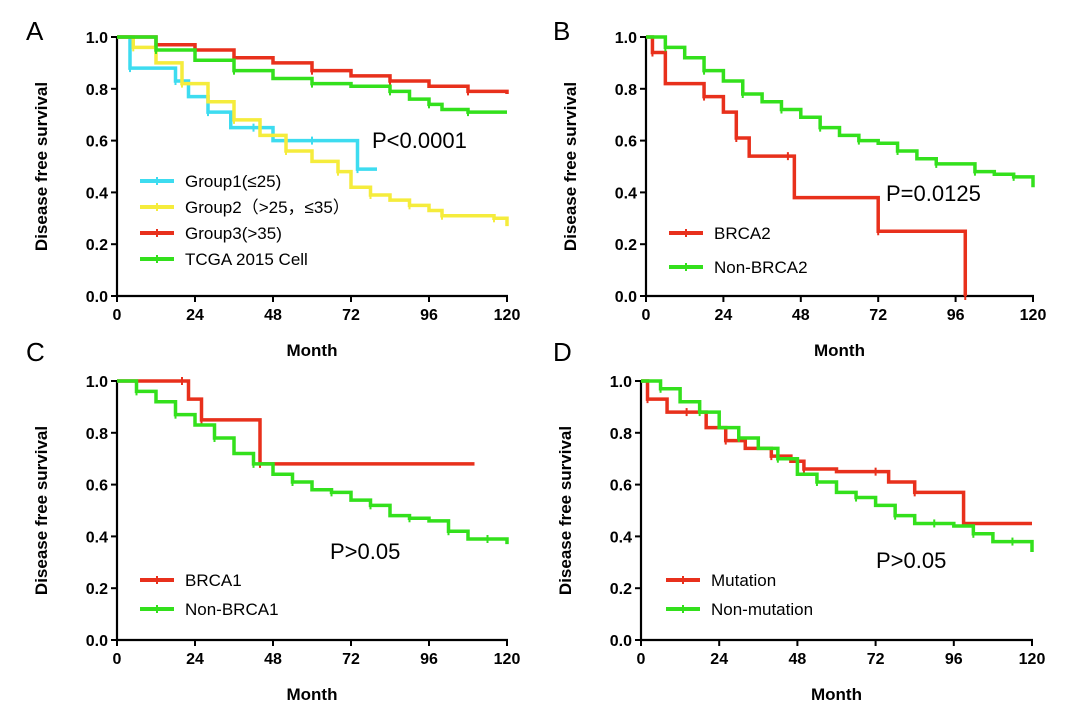  Describe the element at coordinates (419, 140) in the screenshot. I see `p-value-annotation: P<0.0001` at that location.